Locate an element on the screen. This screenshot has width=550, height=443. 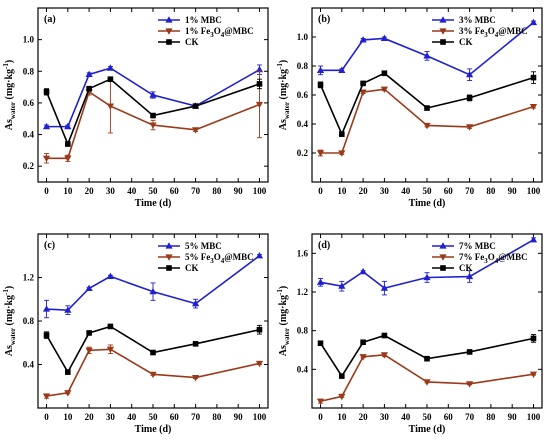
y-tick-label: 0.2 is located at coordinates (29, 166).